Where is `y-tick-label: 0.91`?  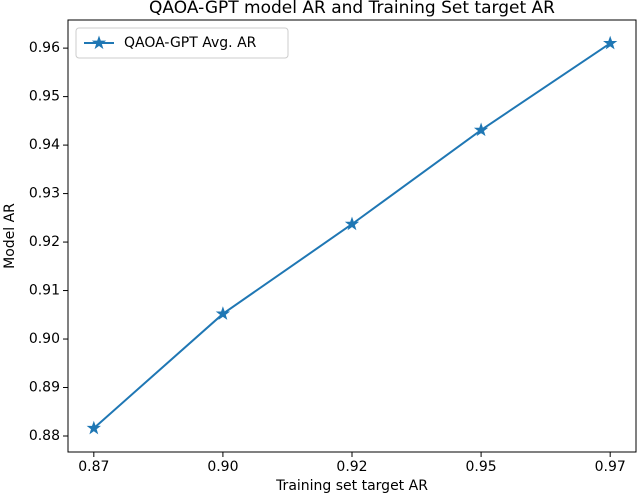
y-tick-label: 0.91 is located at coordinates (44, 291).